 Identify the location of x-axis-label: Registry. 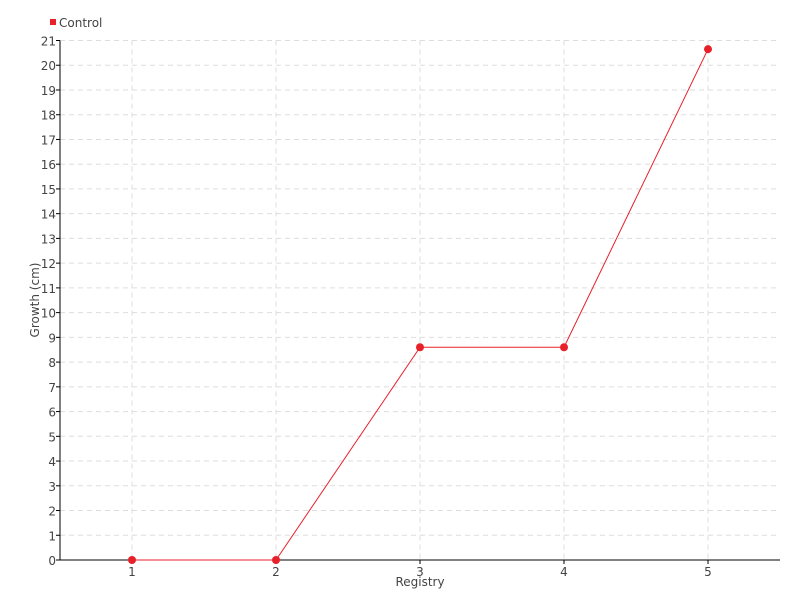
(419, 582).